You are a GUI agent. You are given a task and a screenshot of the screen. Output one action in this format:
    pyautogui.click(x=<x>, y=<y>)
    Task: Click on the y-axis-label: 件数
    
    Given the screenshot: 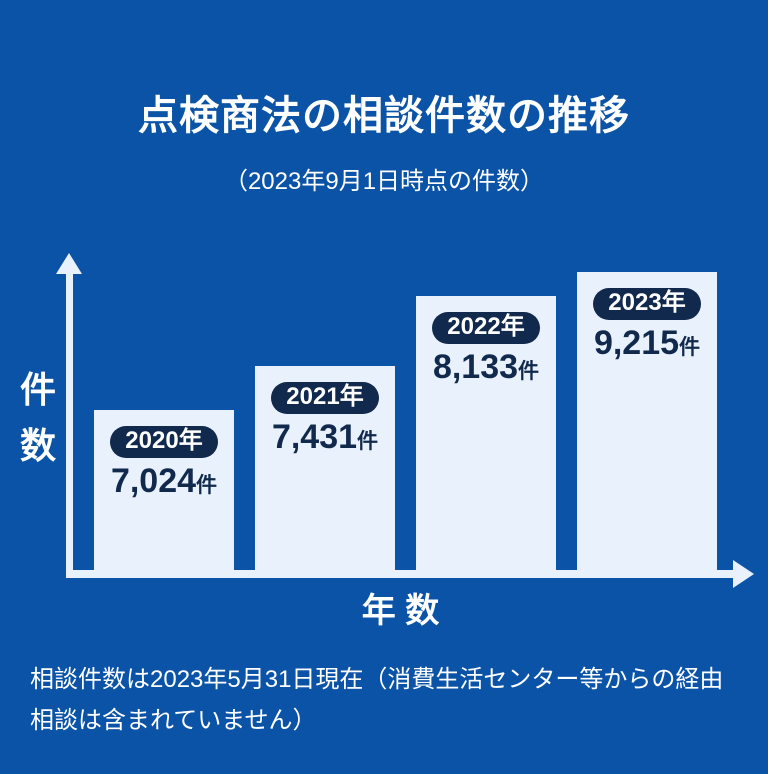 What is the action you would take?
    pyautogui.click(x=37, y=417)
    